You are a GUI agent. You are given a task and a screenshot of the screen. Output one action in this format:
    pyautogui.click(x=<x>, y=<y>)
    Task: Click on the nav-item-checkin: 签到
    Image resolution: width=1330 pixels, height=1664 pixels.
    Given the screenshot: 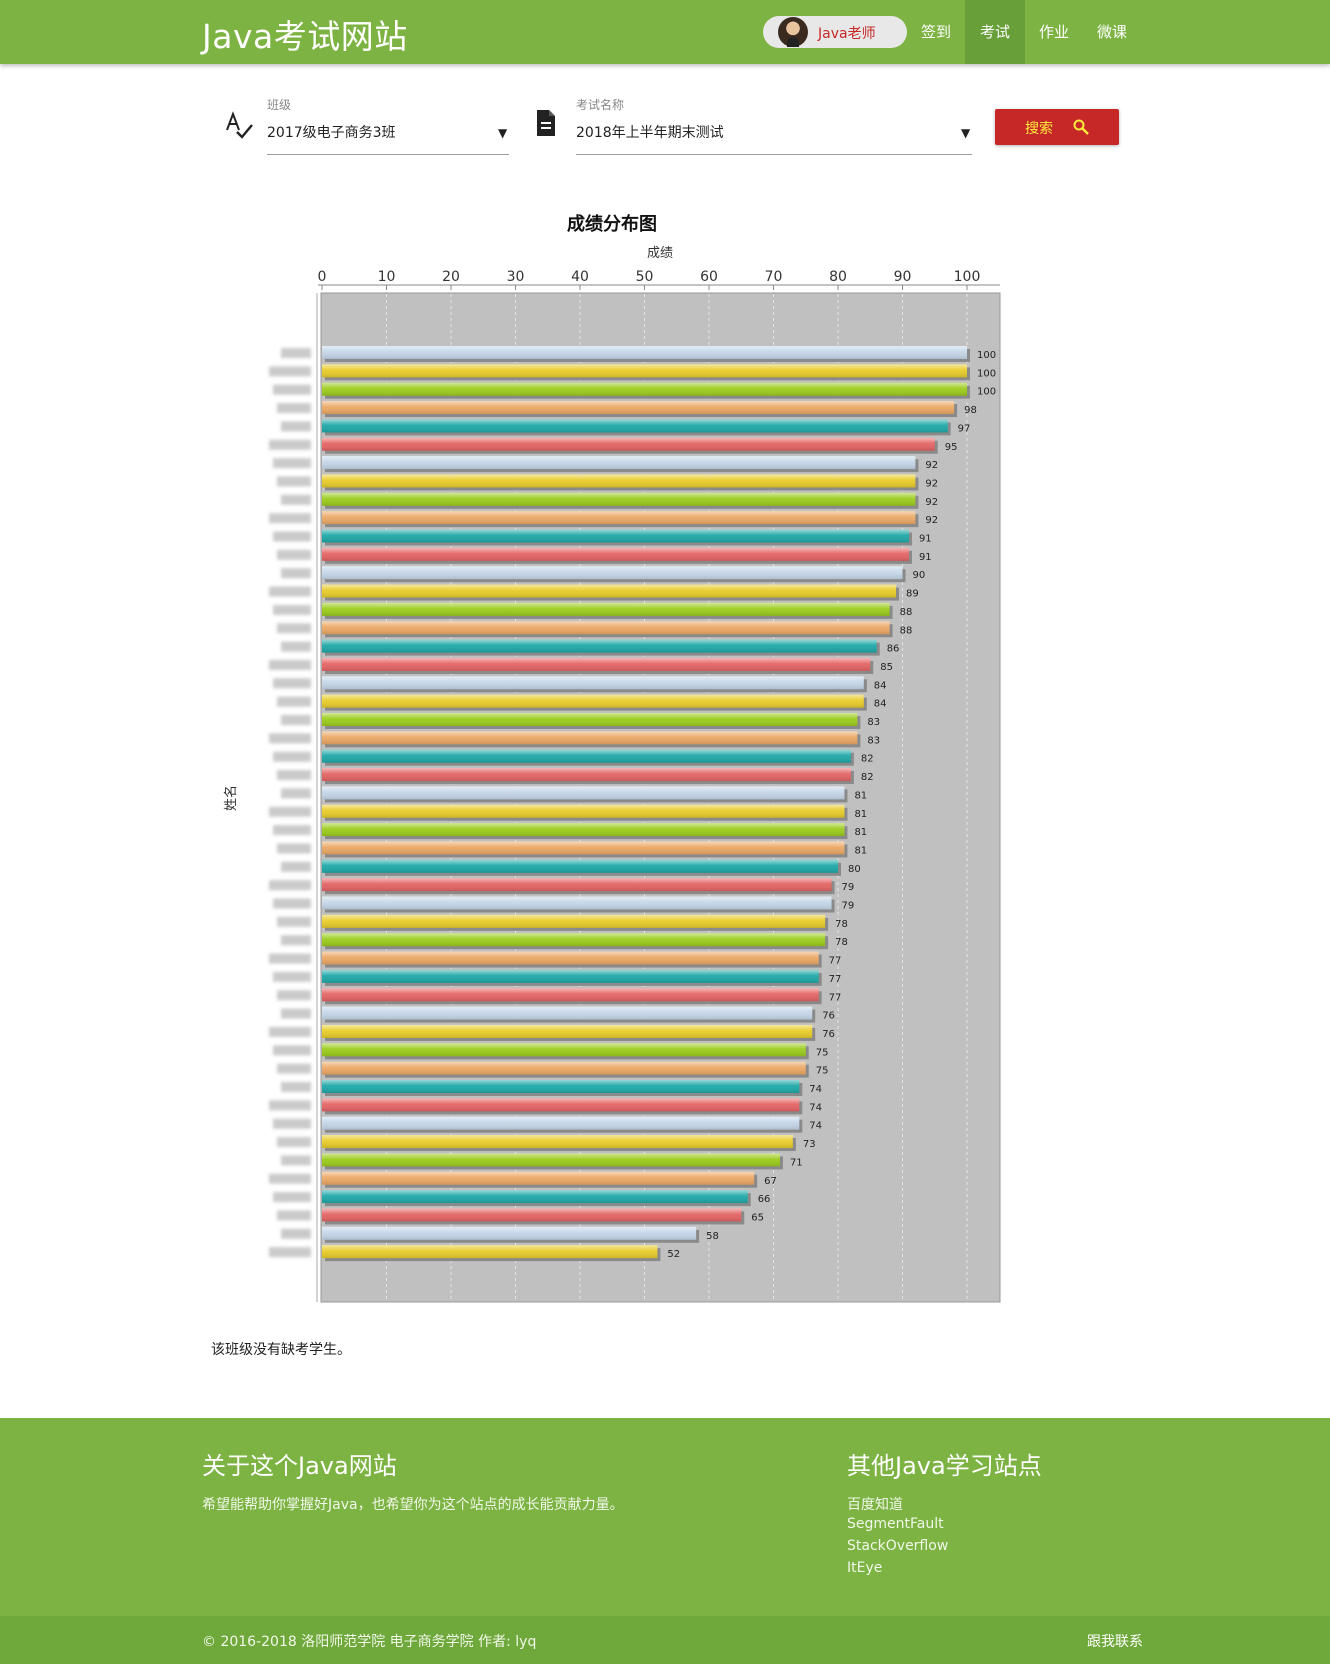 What is the action you would take?
    pyautogui.click(x=936, y=32)
    